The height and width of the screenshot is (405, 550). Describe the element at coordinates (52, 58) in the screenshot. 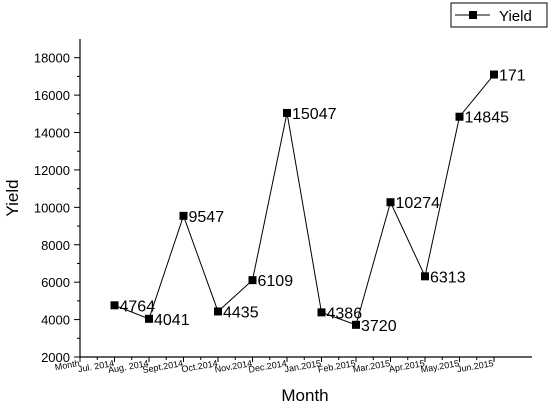

I see `y-tick-label: 18000` at that location.